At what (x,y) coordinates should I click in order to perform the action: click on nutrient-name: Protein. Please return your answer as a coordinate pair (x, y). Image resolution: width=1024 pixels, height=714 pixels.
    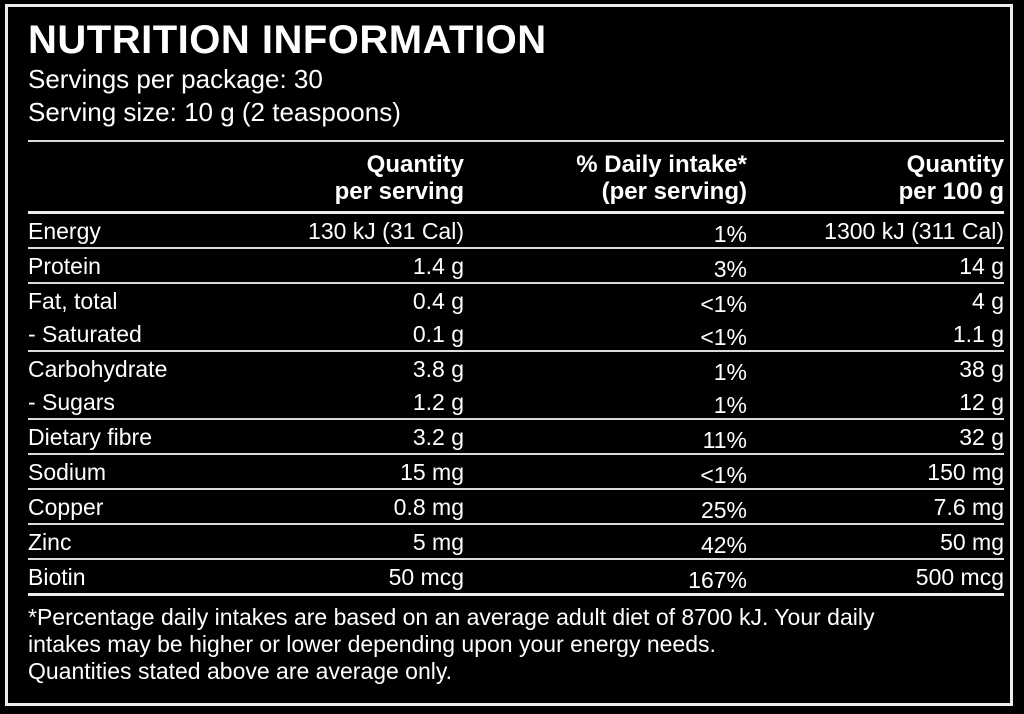
    Looking at the image, I should click on (64, 266).